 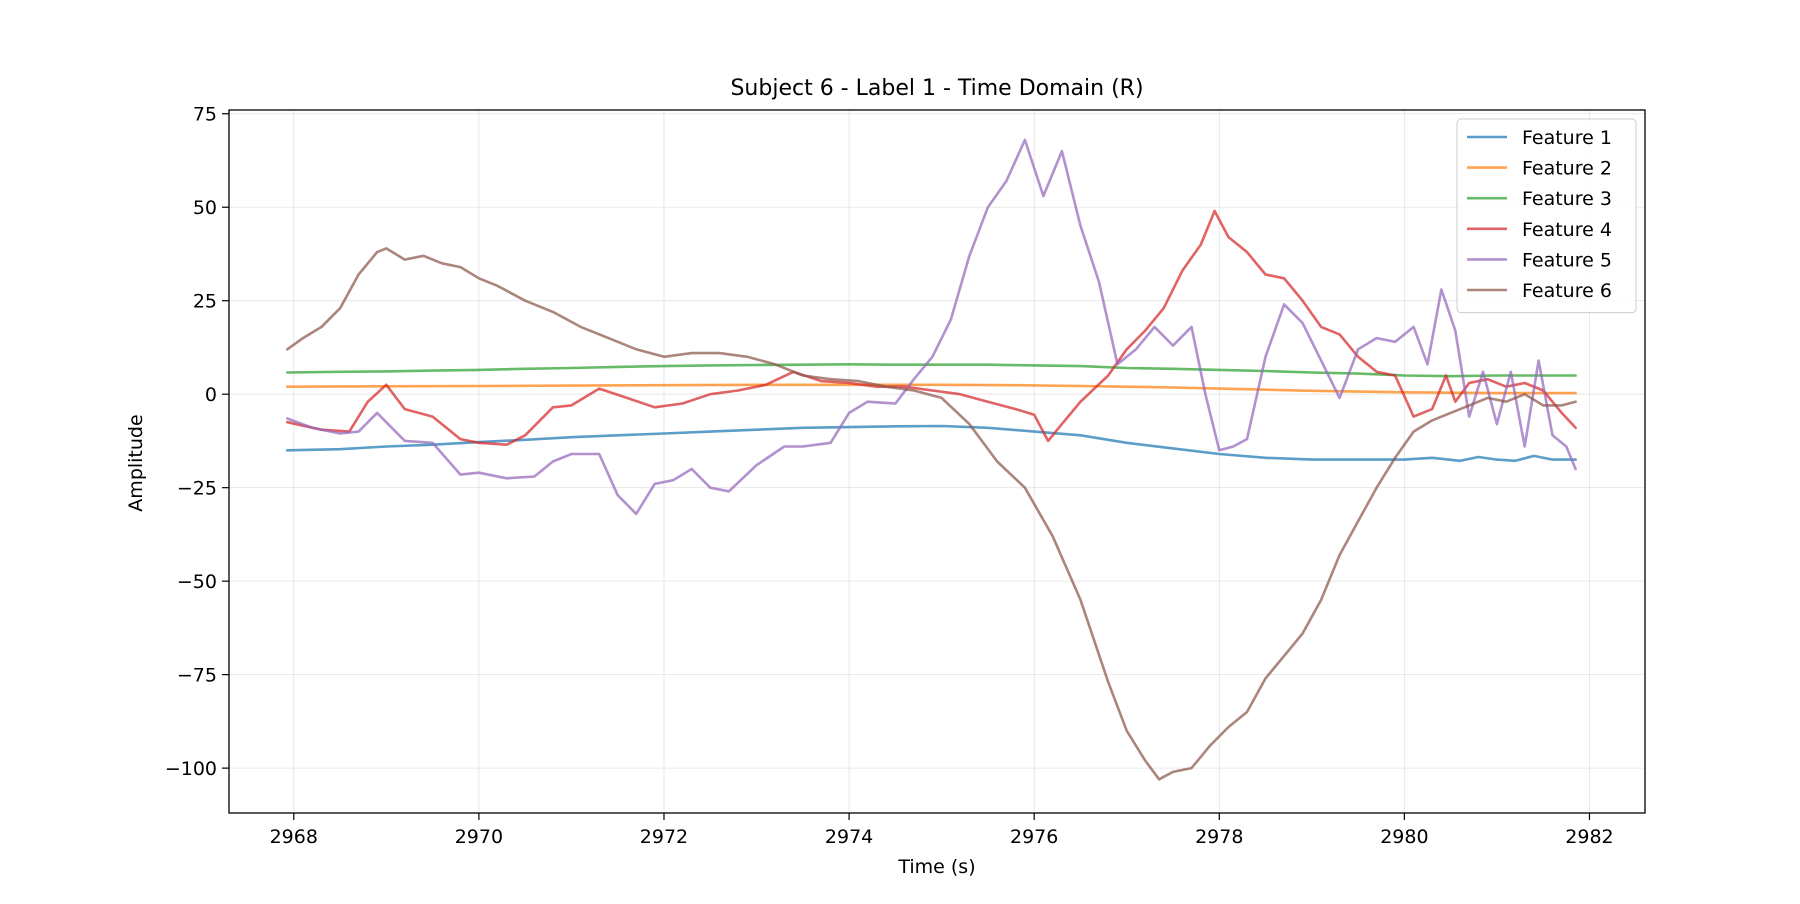 I want to click on y-axis-label: Amplitude, so click(x=136, y=462).